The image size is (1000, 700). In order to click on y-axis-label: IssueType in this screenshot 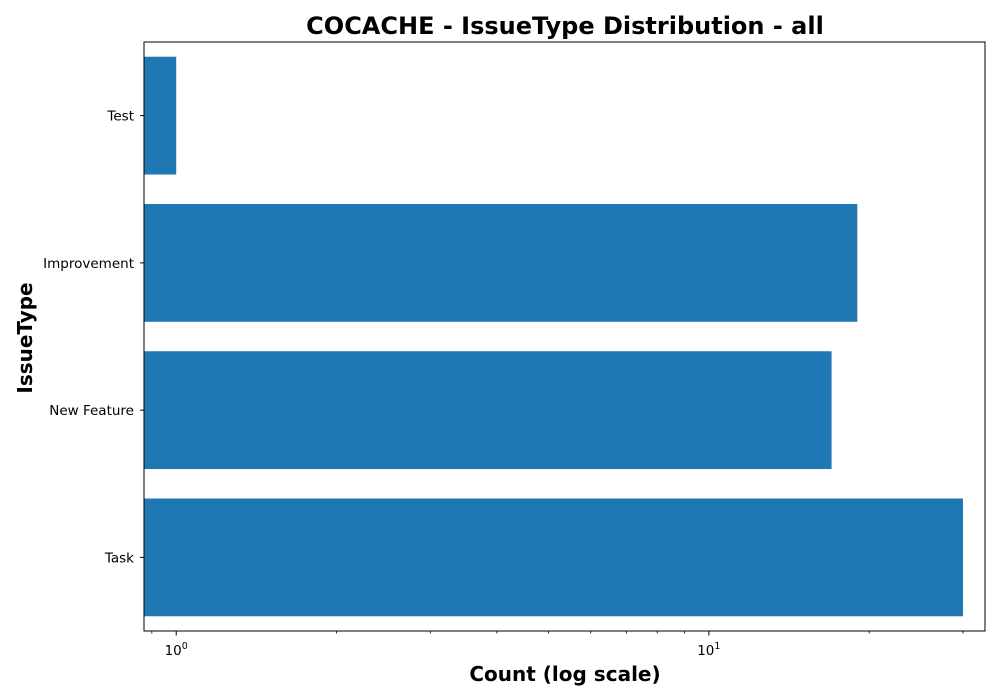, I will do `click(25, 337)`.